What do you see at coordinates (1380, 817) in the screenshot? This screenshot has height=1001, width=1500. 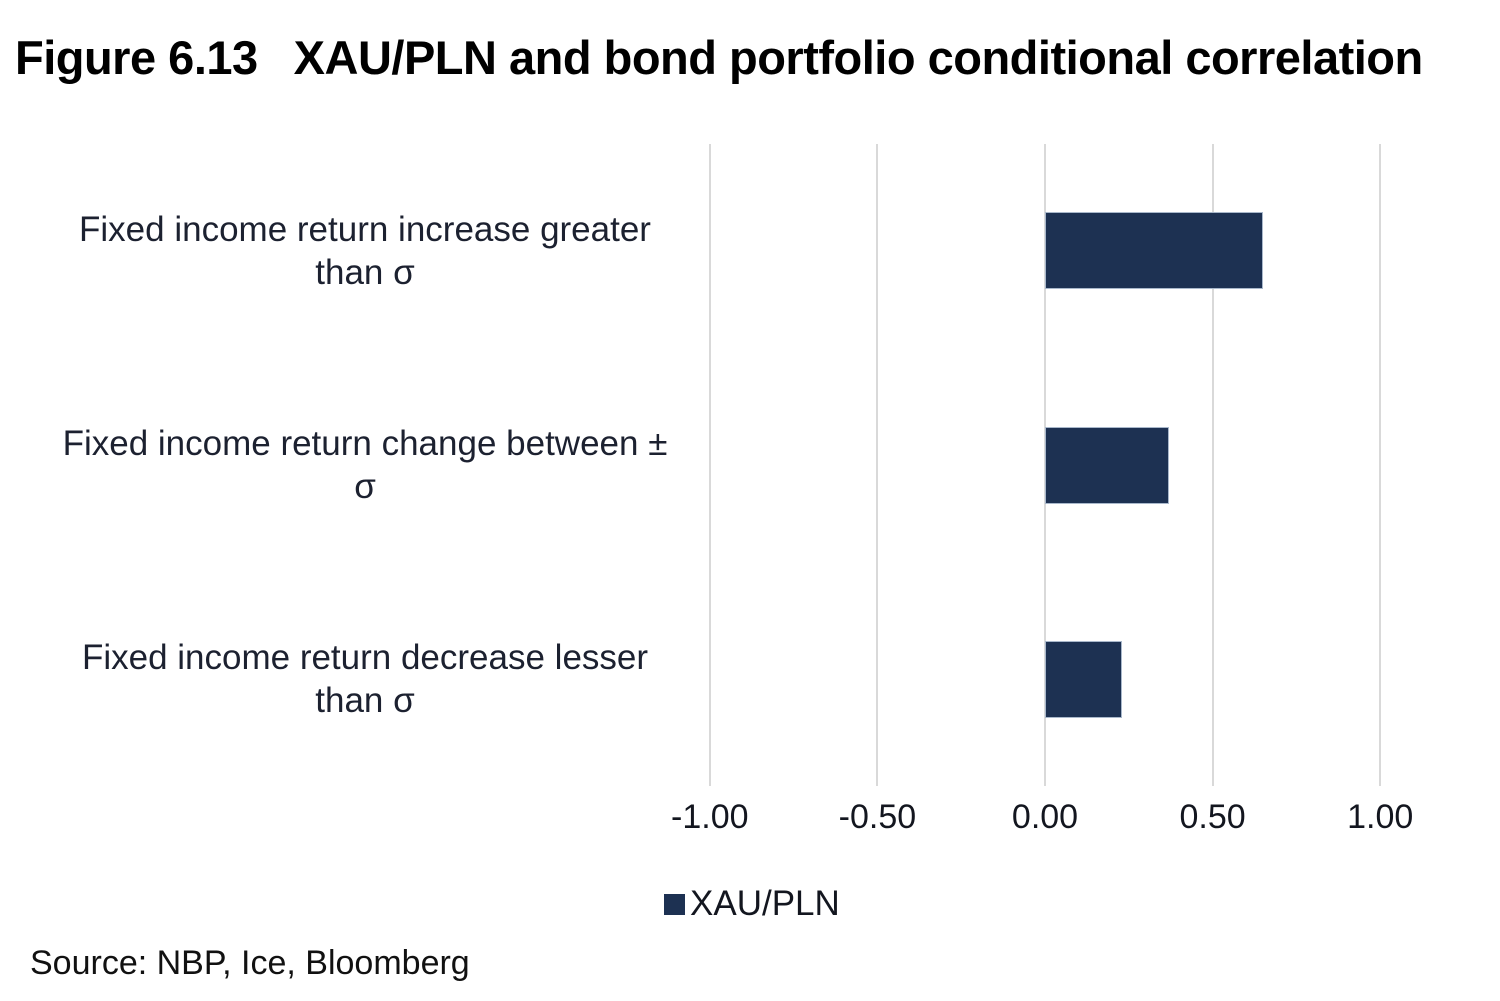 I see `x-tick-label: 1.00` at bounding box center [1380, 817].